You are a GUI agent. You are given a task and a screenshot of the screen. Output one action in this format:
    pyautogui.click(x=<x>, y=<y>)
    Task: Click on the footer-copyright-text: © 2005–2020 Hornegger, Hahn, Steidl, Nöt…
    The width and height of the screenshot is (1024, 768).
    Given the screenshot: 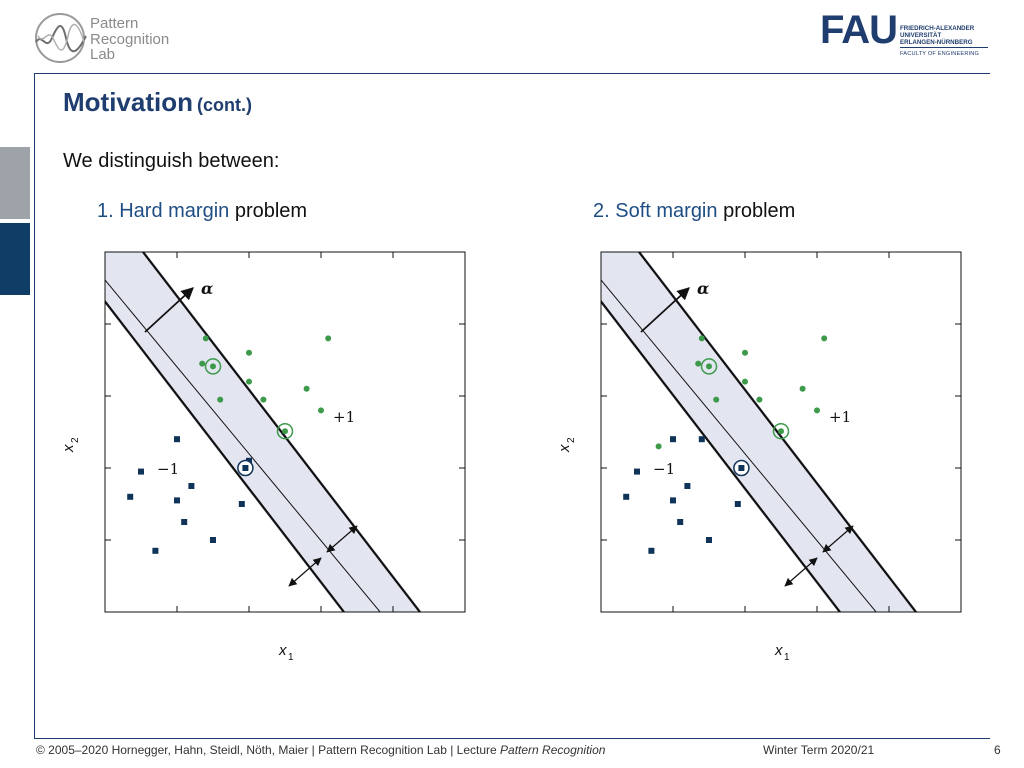 What is the action you would take?
    pyautogui.click(x=268, y=750)
    